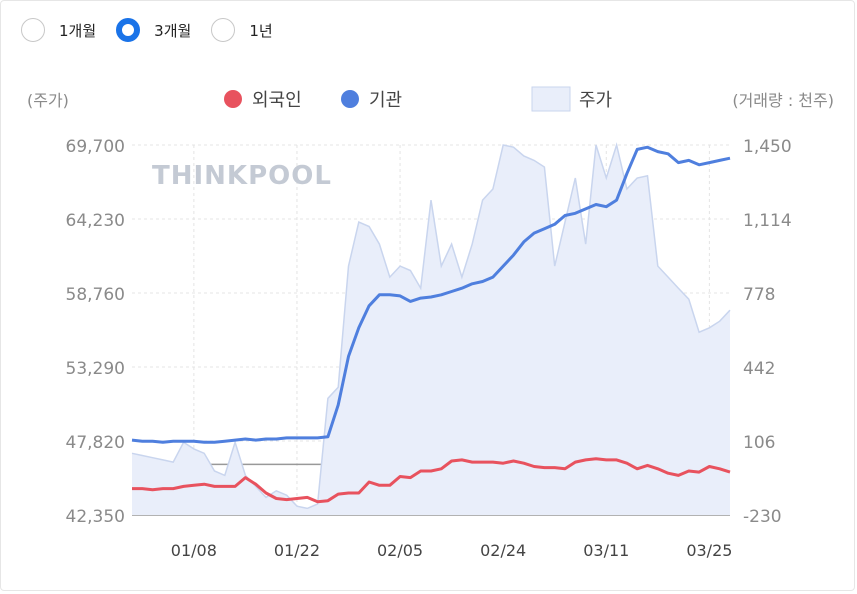 This screenshot has height=594, width=857. I want to click on x-tick-label: 03/25, so click(709, 550).